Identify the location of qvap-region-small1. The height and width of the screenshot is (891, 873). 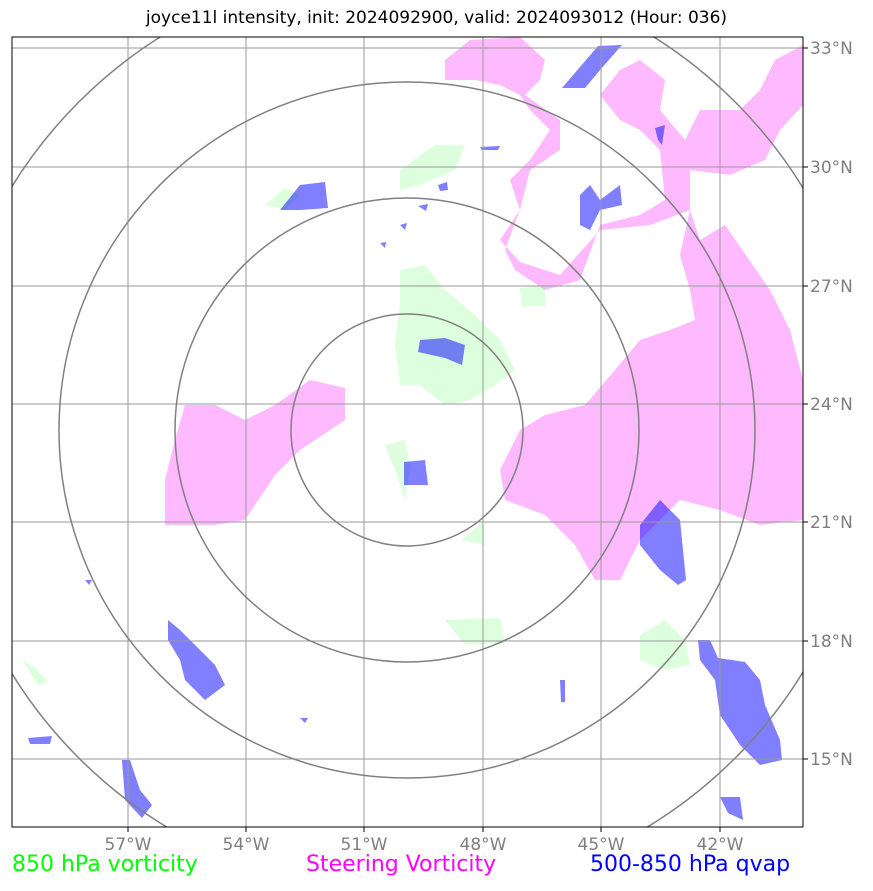
(660, 135).